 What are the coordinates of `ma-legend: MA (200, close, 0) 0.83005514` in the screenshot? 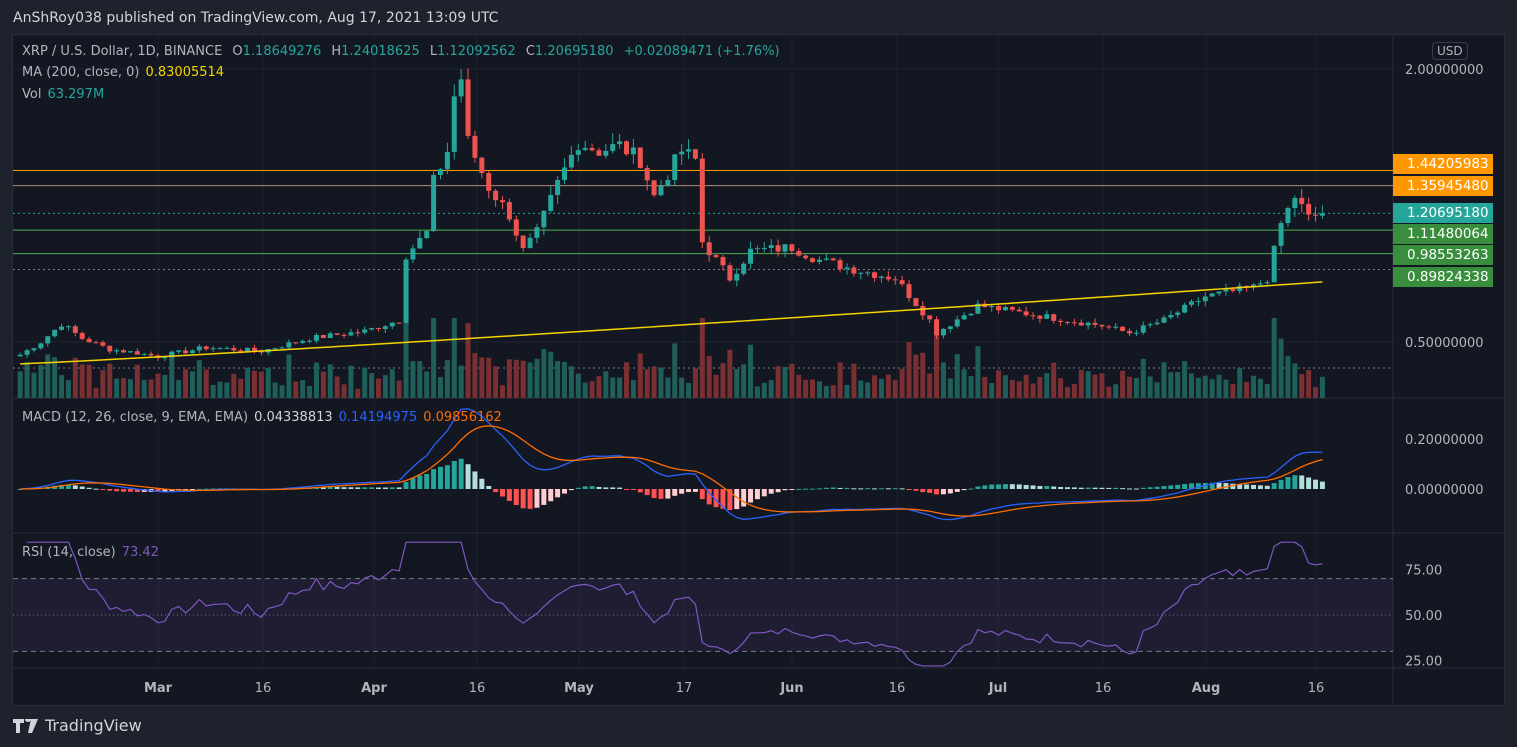 It's located at (126, 72).